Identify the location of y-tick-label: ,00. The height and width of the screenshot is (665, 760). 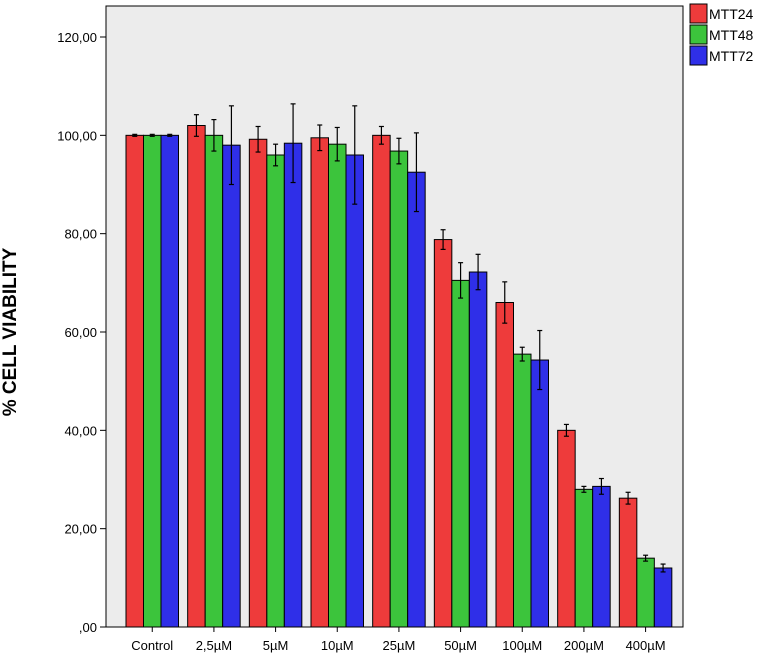
(88, 627).